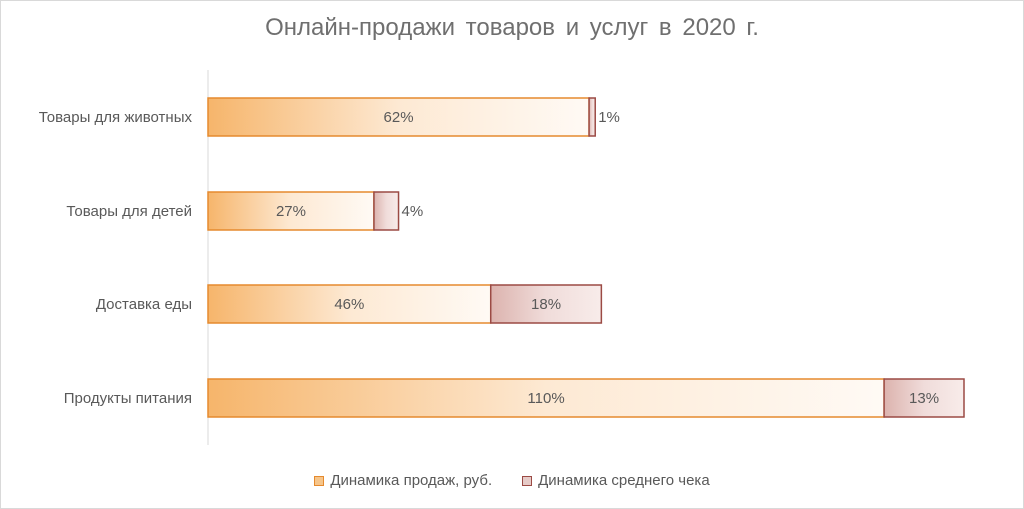 The height and width of the screenshot is (509, 1024). Describe the element at coordinates (413, 211) in the screenshot. I see `data-label-avg-check: 4%` at that location.